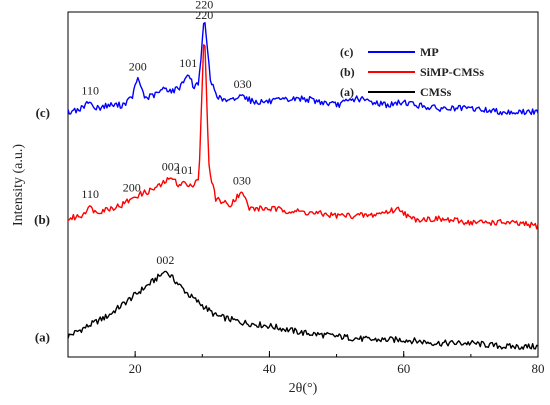 The height and width of the screenshot is (405, 550). Describe the element at coordinates (43, 112) in the screenshot. I see `curve-tag: (c)` at that location.